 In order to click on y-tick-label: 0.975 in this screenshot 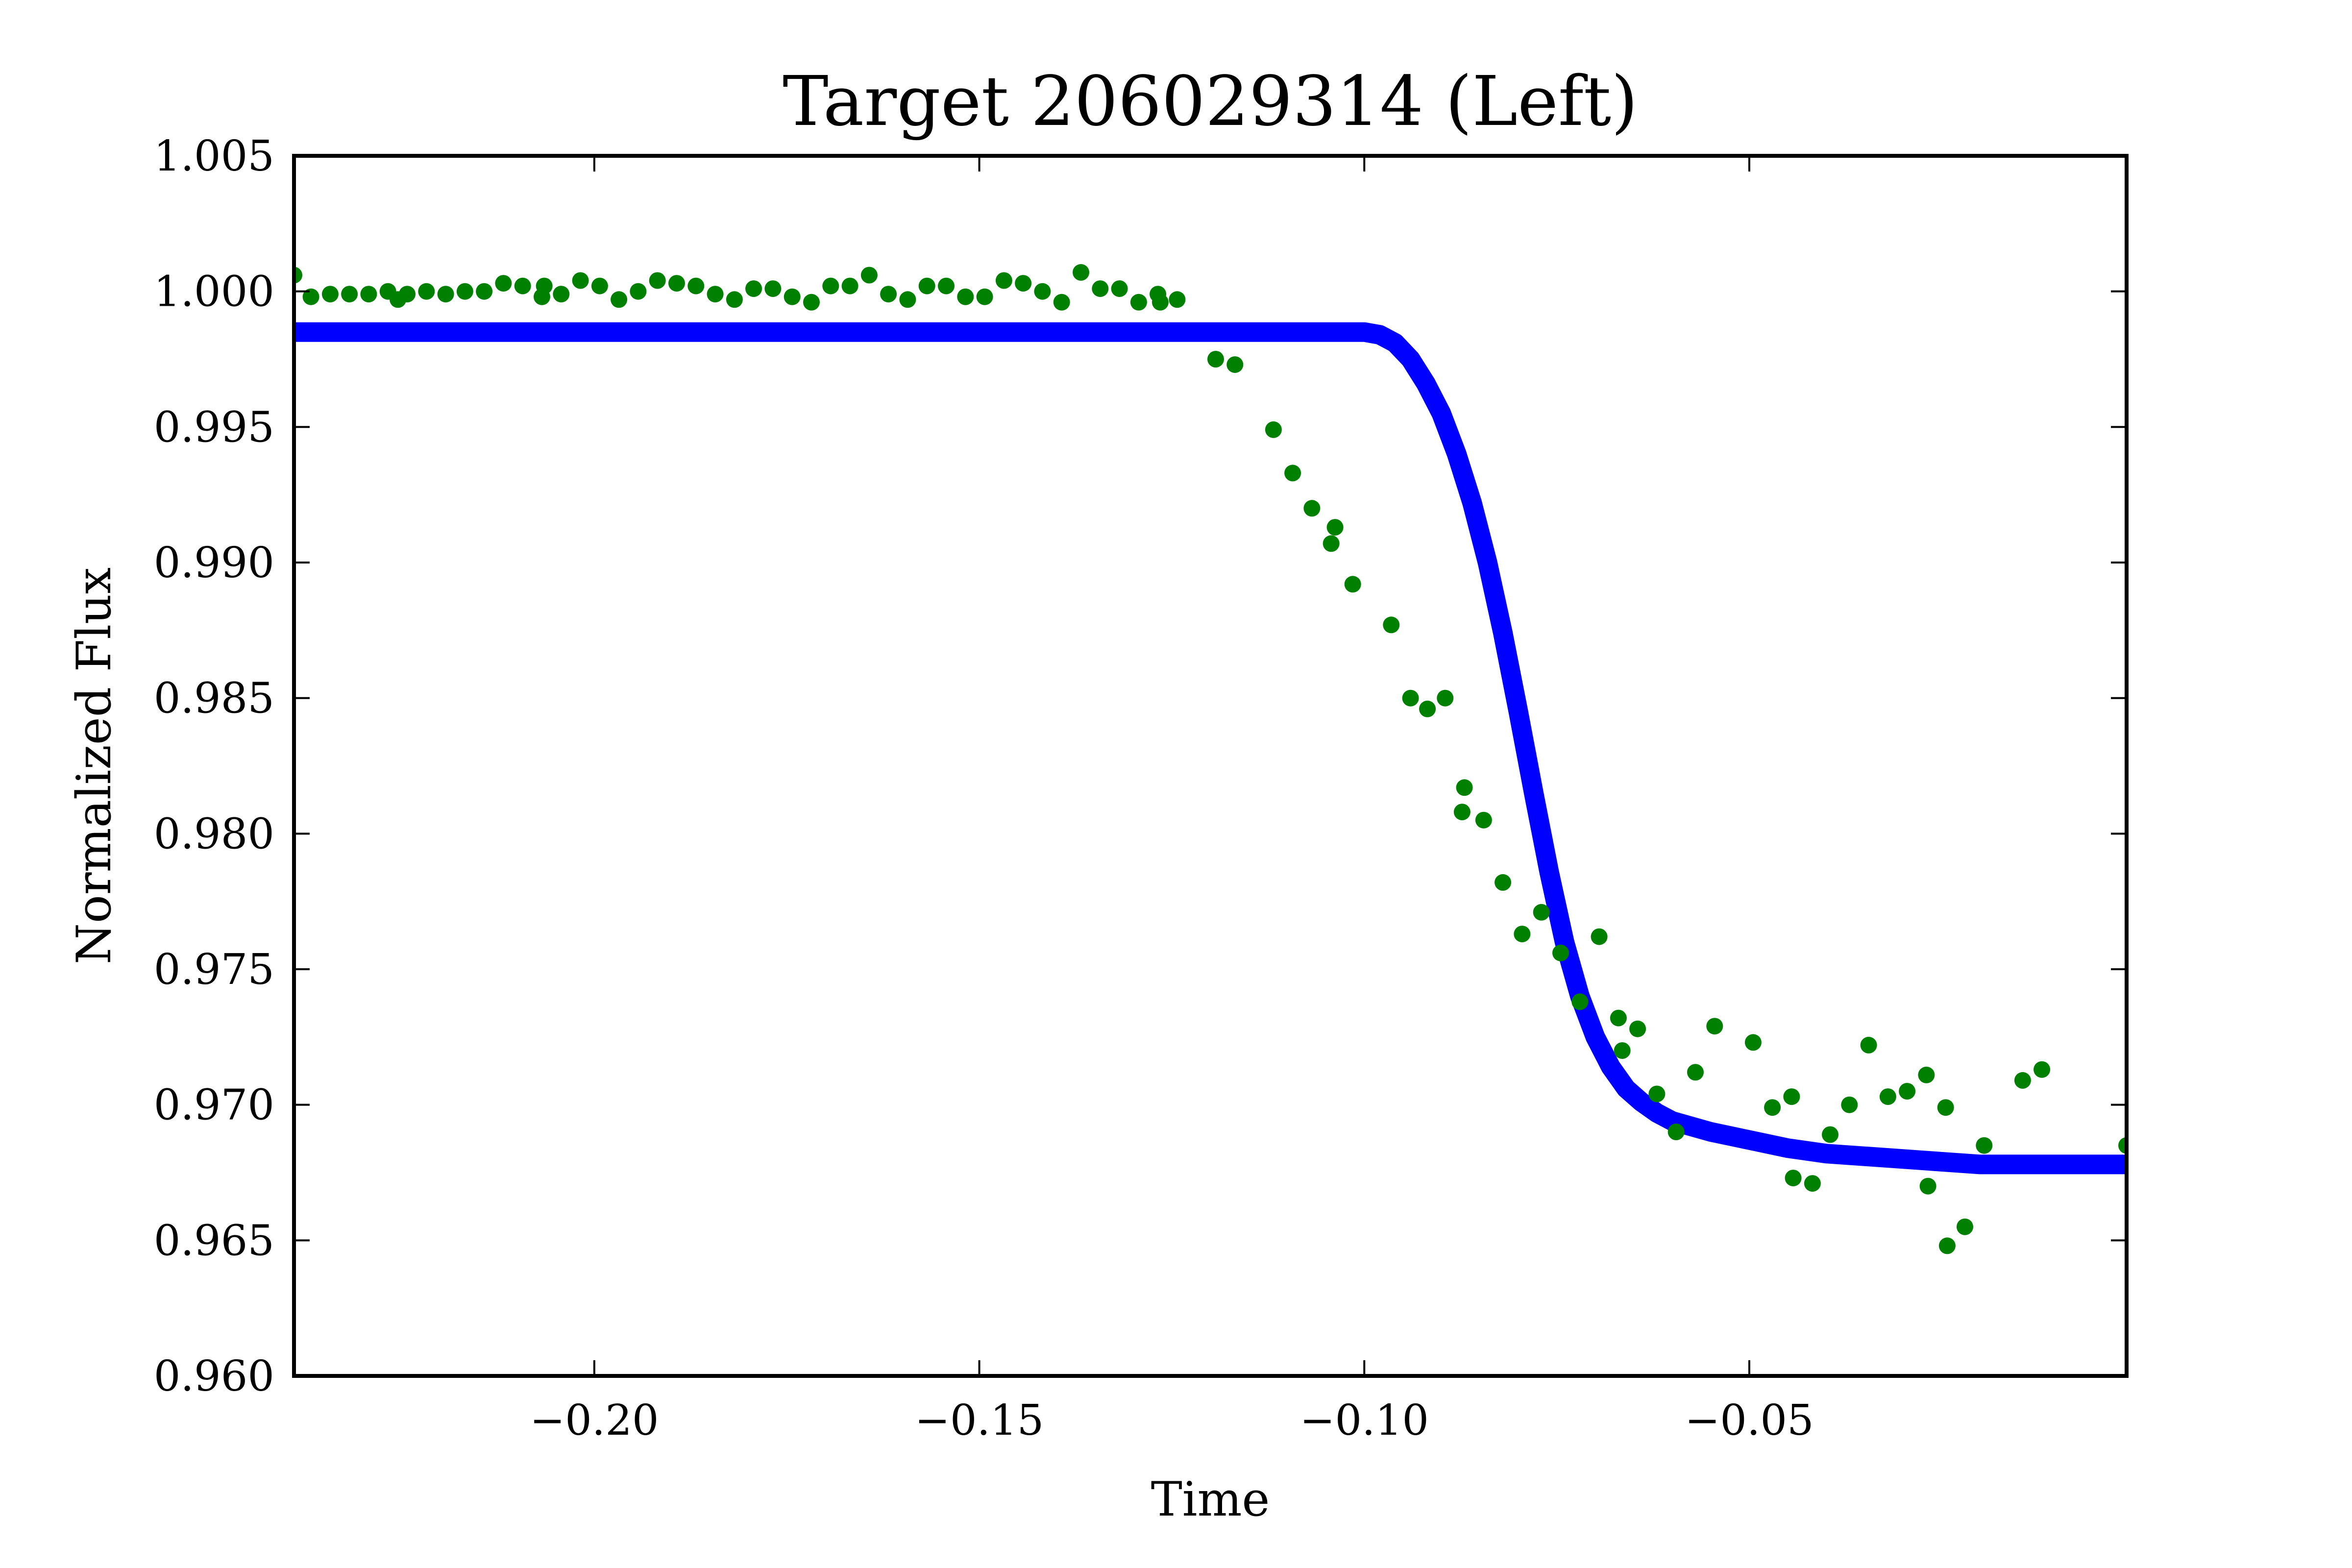, I will do `click(214, 969)`.